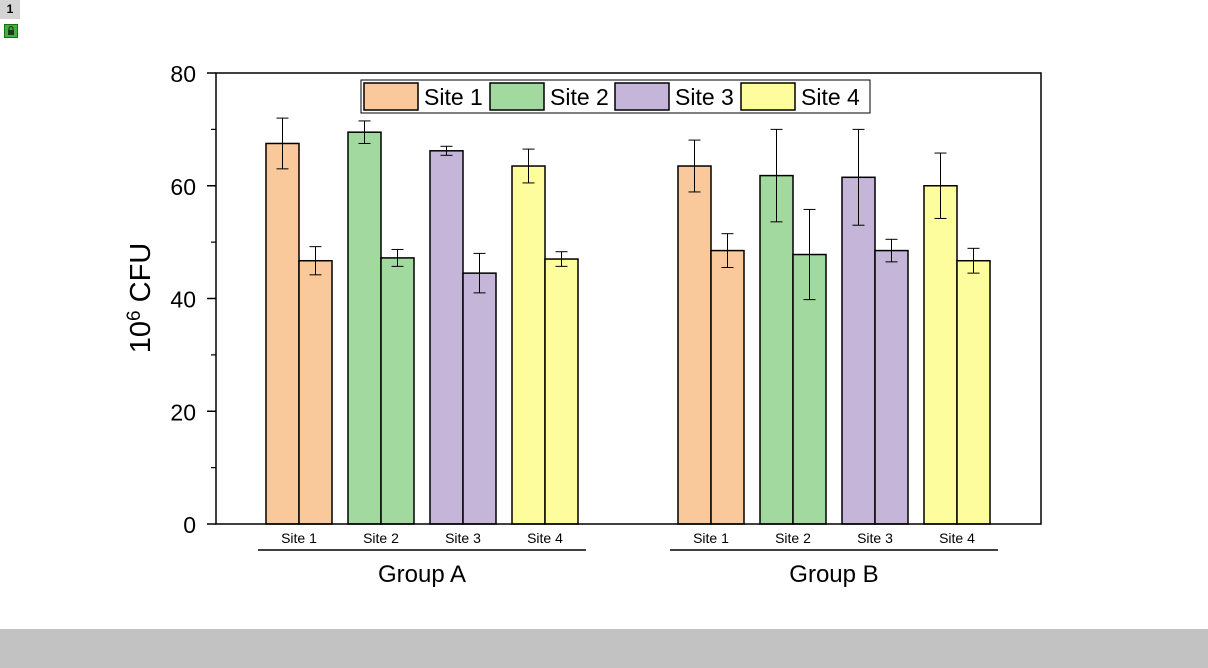 This screenshot has width=1208, height=668. What do you see at coordinates (141, 277) in the screenshot?
I see `y-axis-label-text: CFU` at bounding box center [141, 277].